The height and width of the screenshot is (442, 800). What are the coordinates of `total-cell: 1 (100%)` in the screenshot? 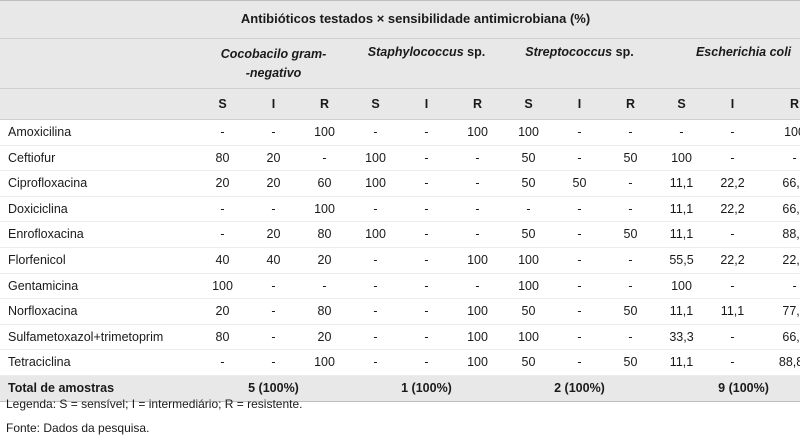 It's located at (426, 388).